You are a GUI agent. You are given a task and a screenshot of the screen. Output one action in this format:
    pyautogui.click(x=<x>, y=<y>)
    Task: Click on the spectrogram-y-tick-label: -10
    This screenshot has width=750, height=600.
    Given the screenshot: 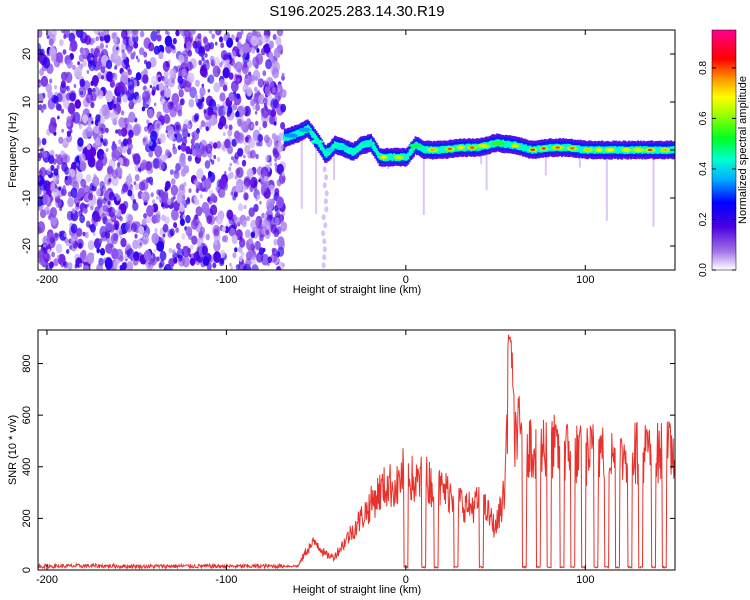 What is the action you would take?
    pyautogui.click(x=27, y=198)
    